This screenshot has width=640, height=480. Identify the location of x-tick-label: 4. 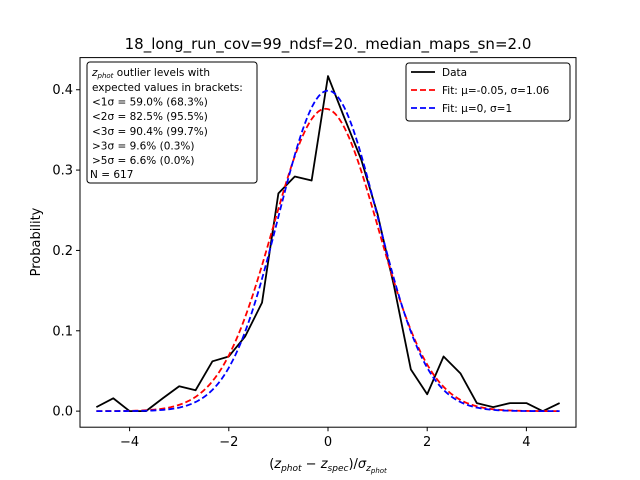
(526, 442).